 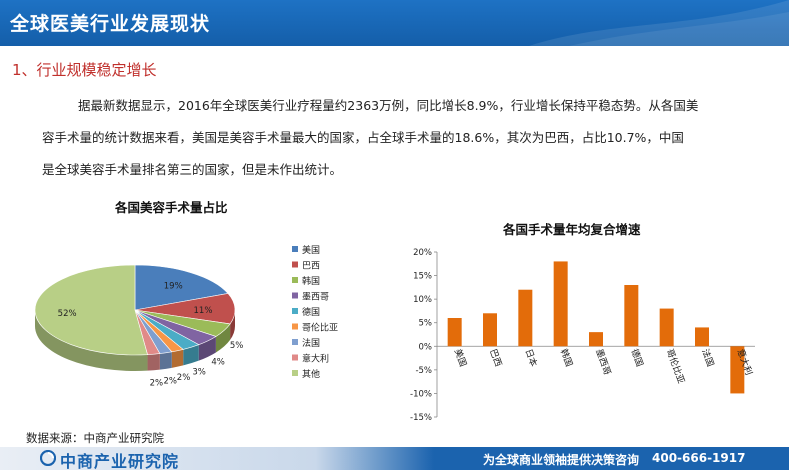 What do you see at coordinates (707, 357) in the screenshot?
I see `bar-category-label: 法国` at bounding box center [707, 357].